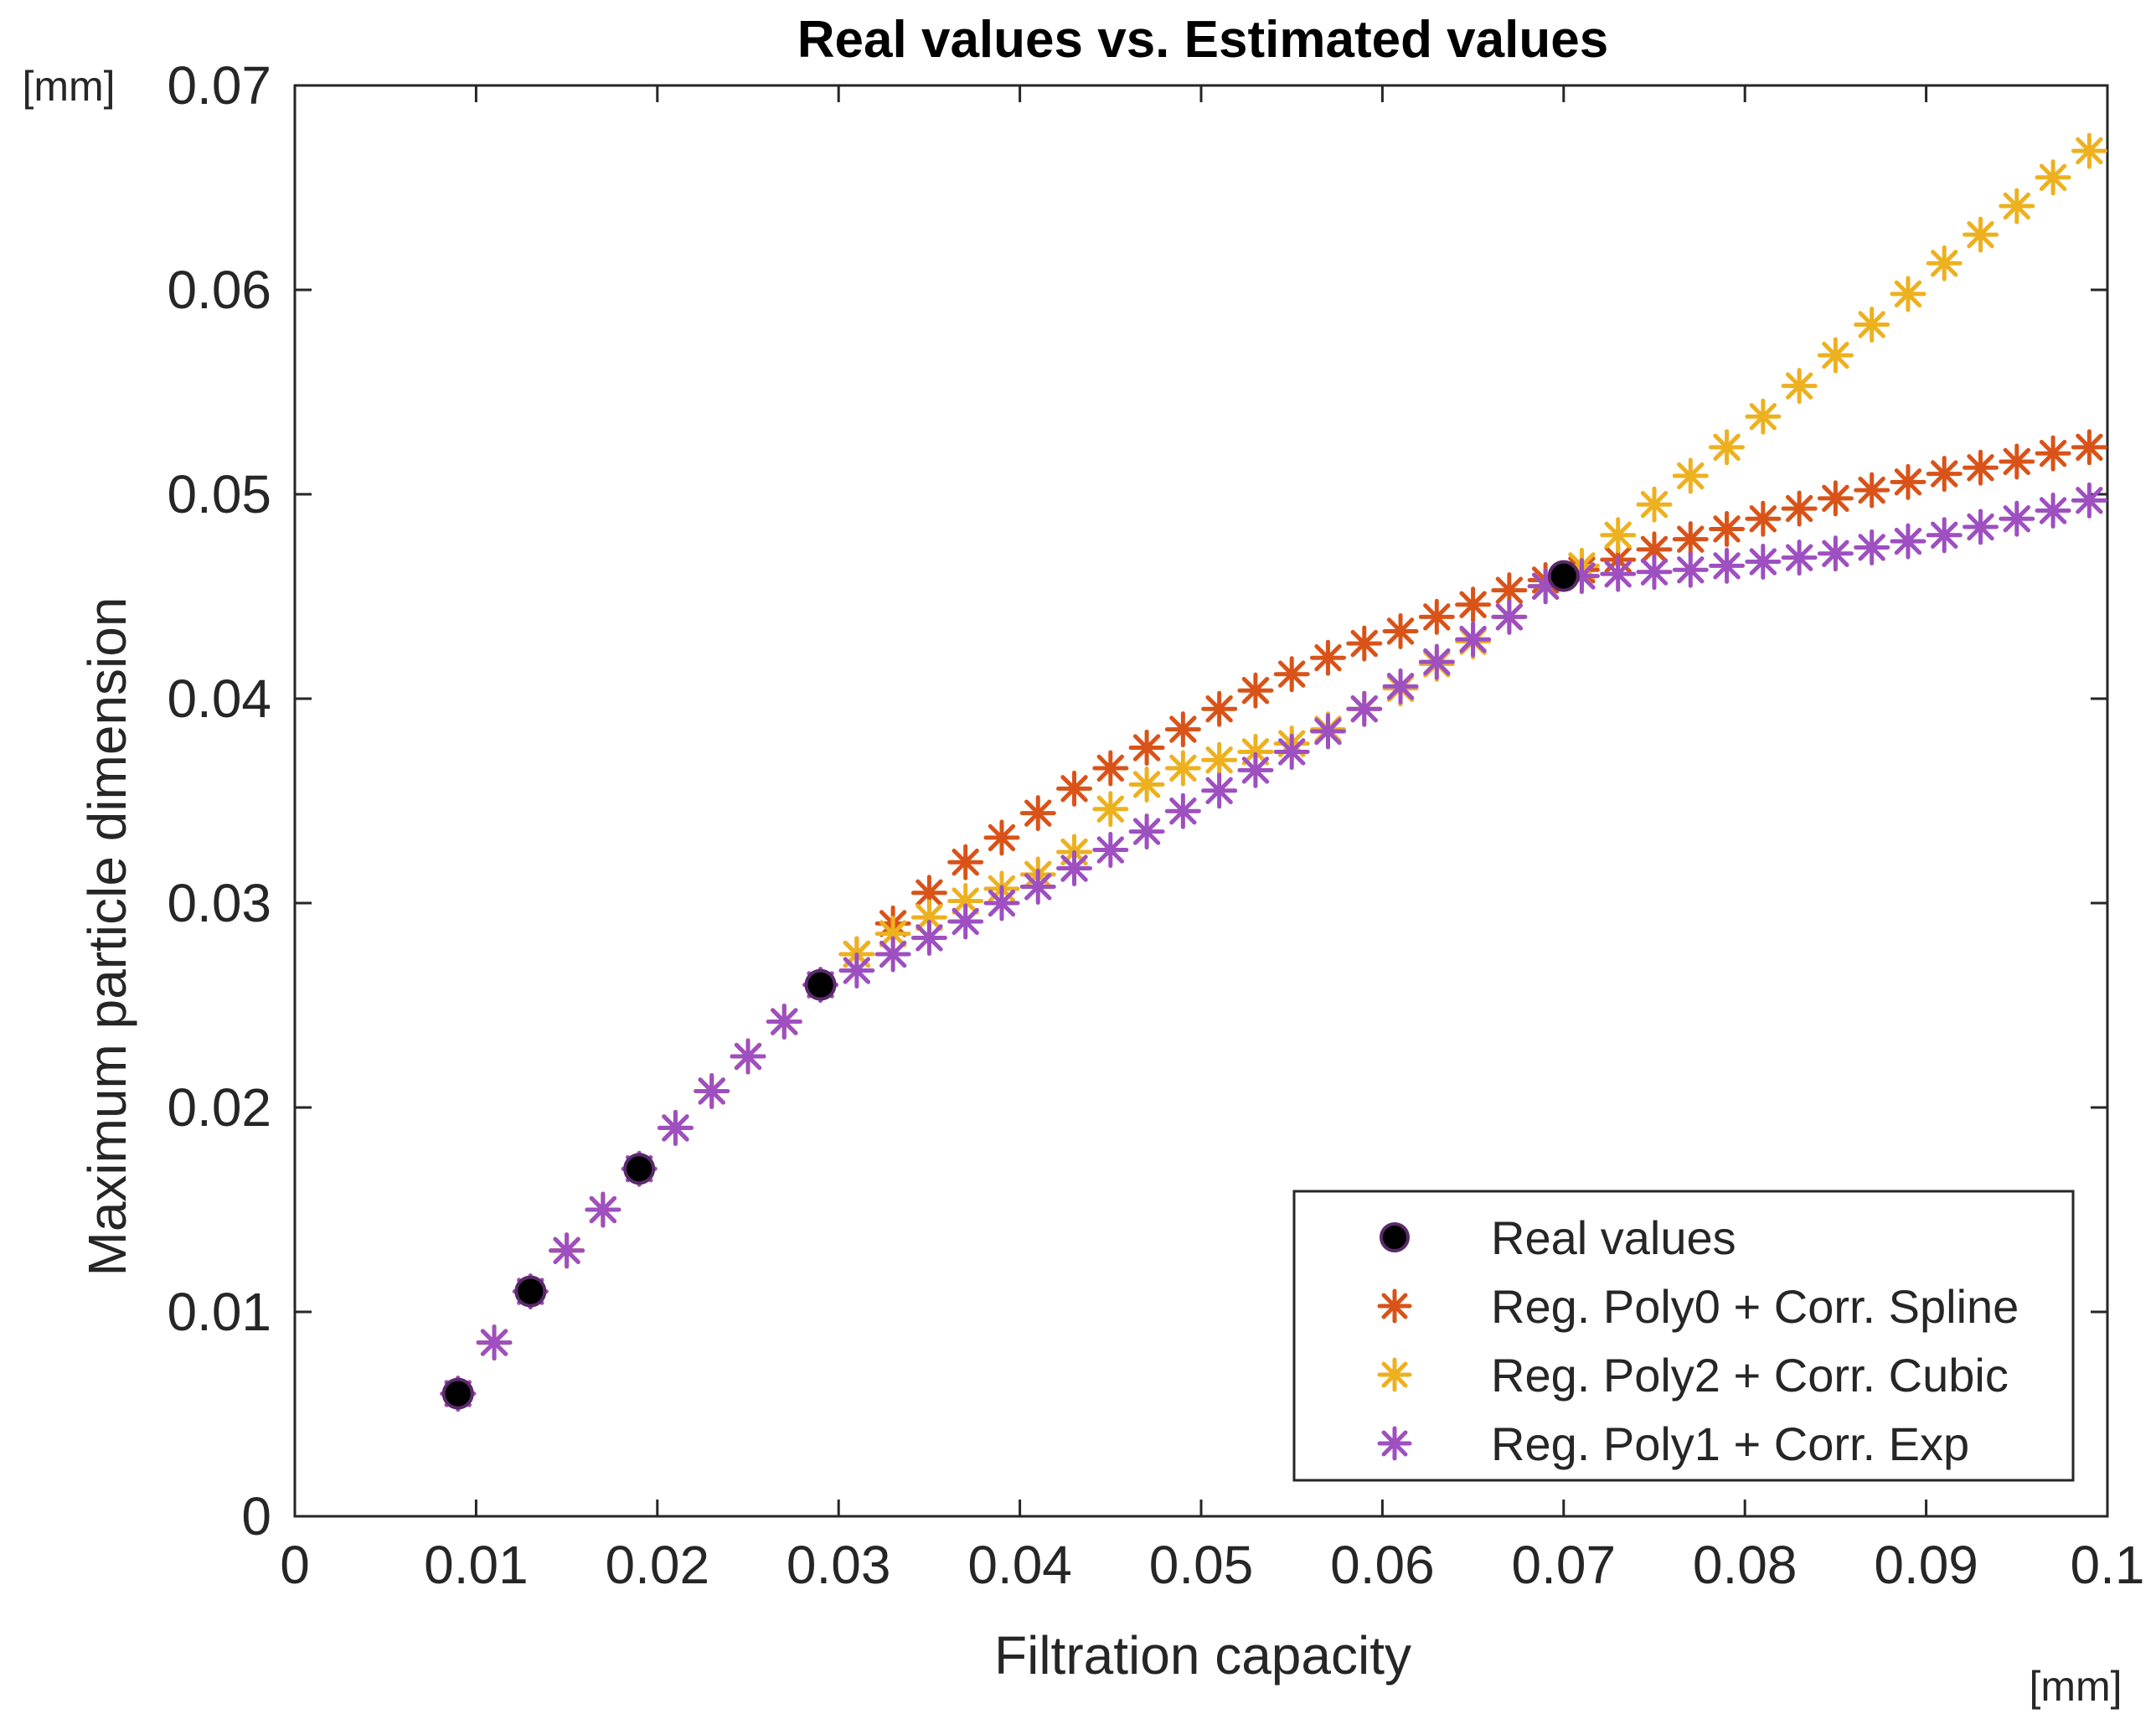 This screenshot has width=2156, height=1714. I want to click on y-tick-label: 0.03, so click(219, 903).